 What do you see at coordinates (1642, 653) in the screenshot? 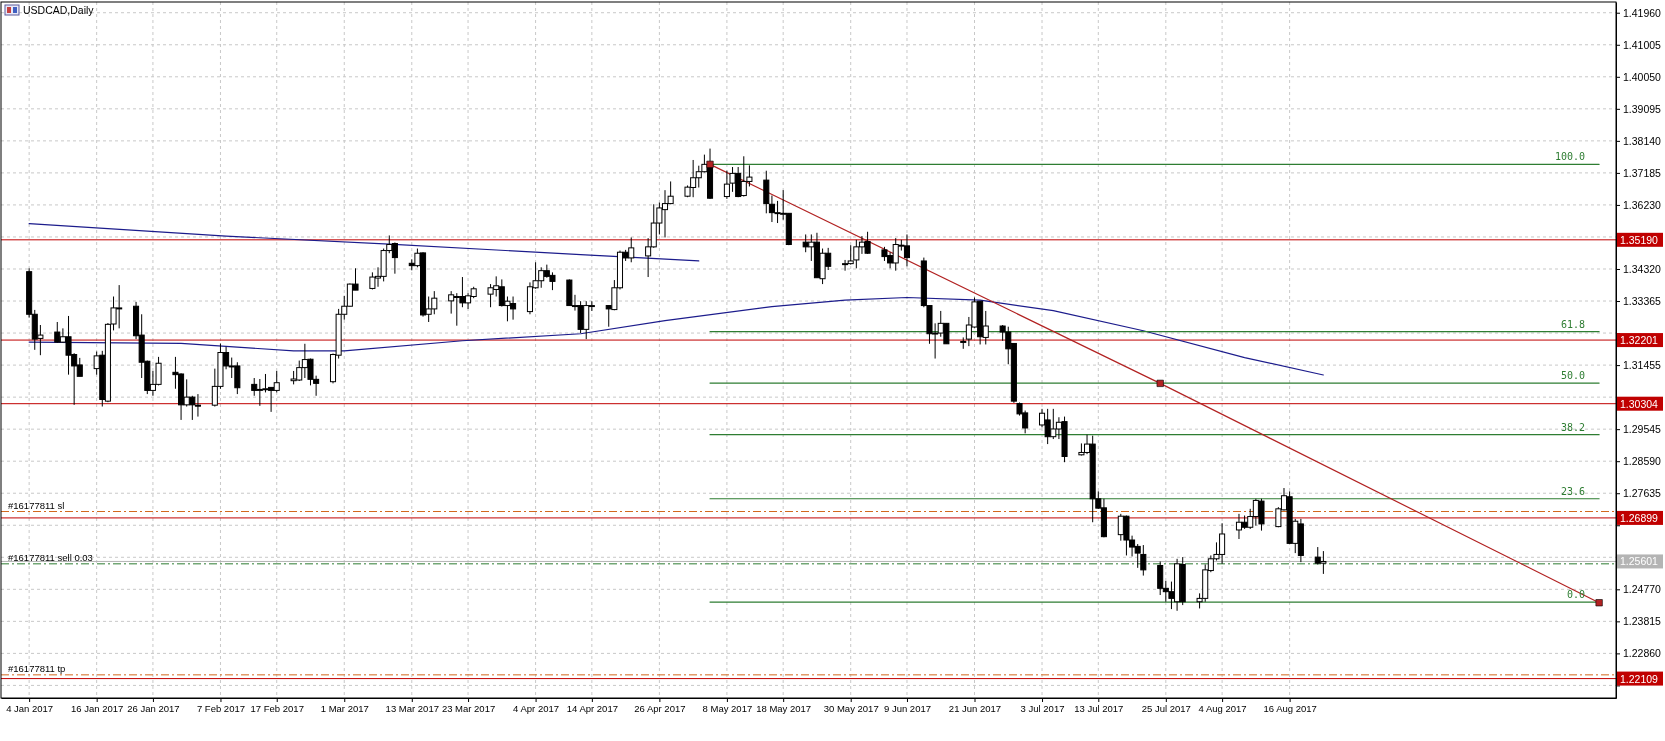
I see `y-tick-label: 1.22860` at bounding box center [1642, 653].